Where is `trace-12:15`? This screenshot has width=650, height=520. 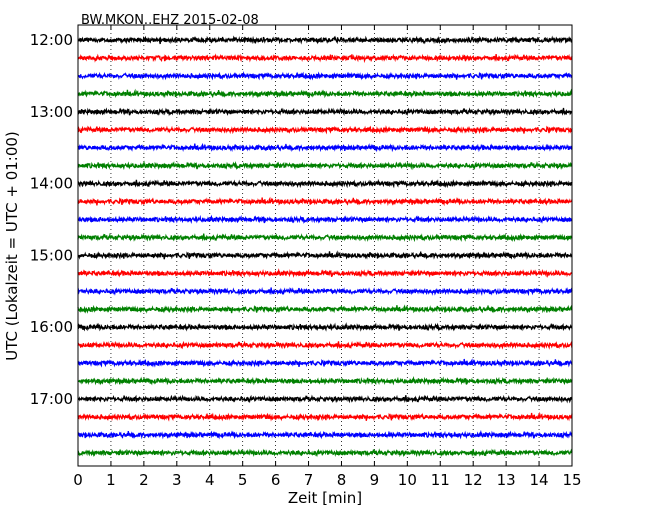
trace-12:15 is located at coordinates (325, 58).